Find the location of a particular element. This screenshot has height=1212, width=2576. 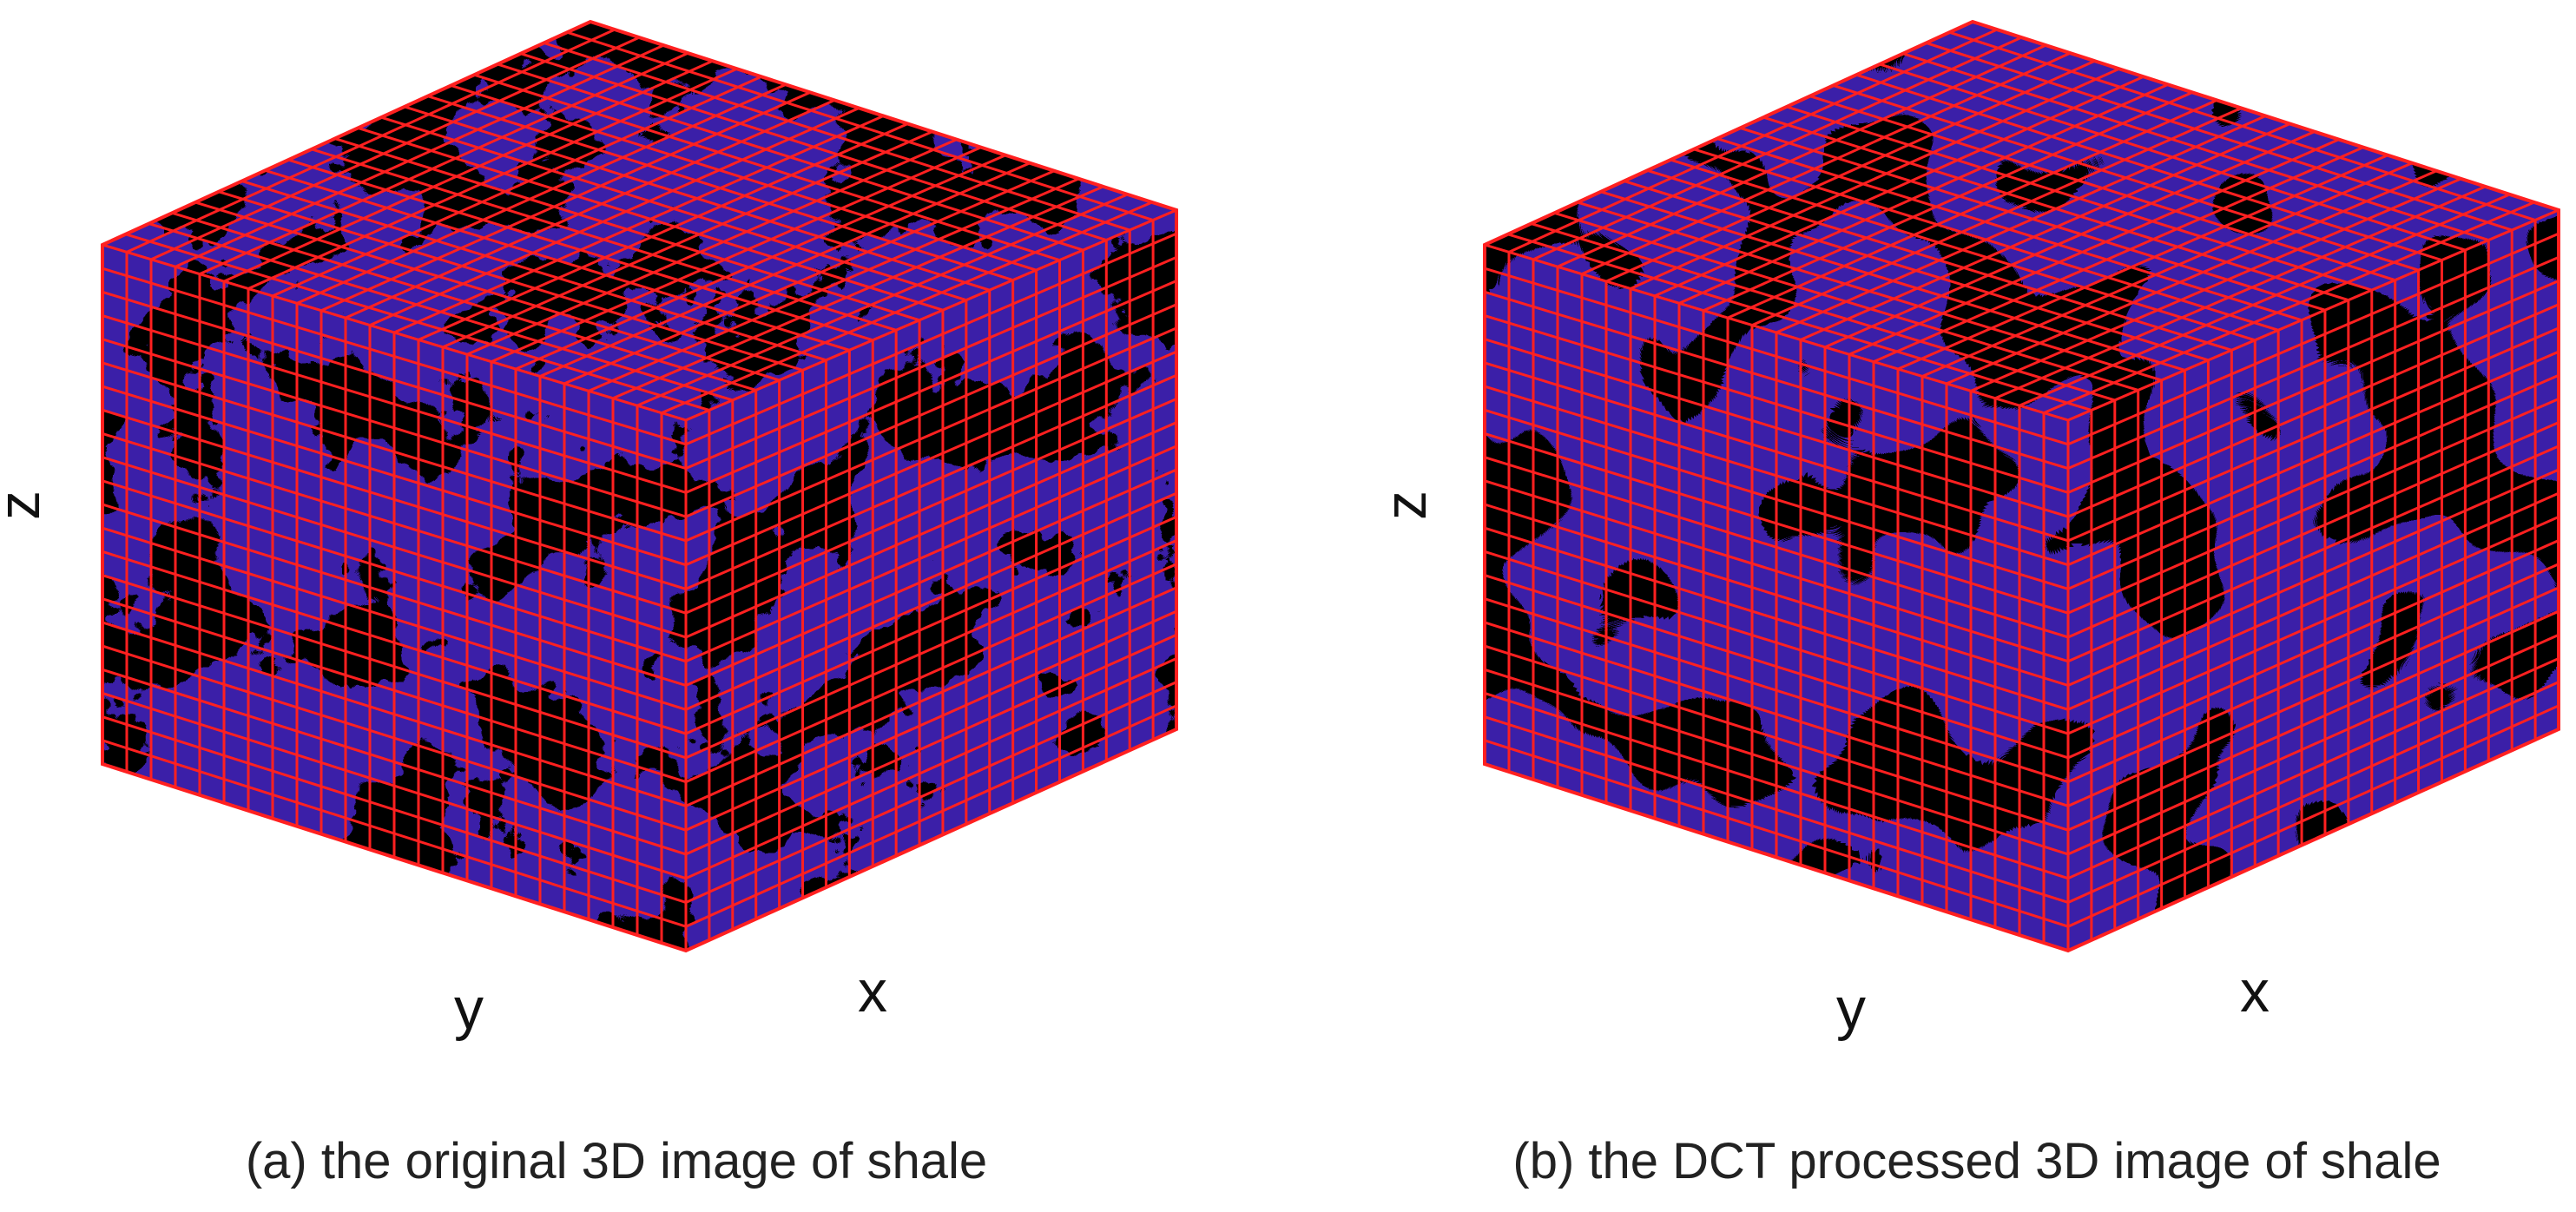

caption-b: (b) the DCT processed 3D image of shale is located at coordinates (1976, 1161).